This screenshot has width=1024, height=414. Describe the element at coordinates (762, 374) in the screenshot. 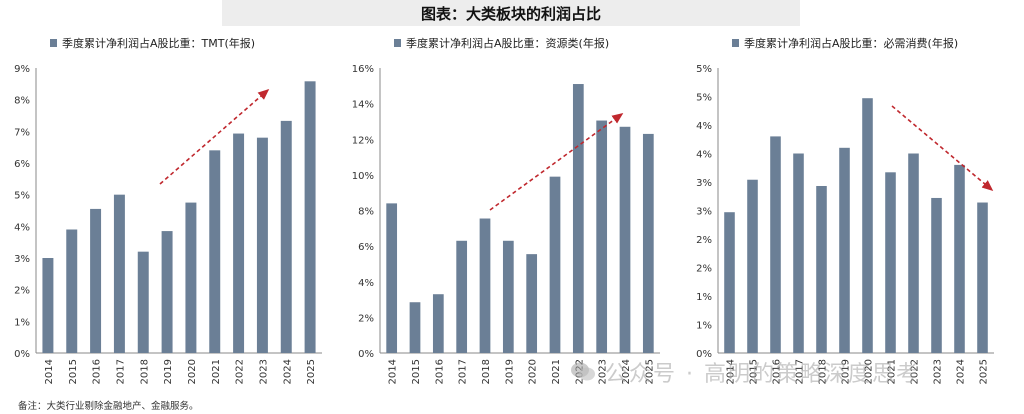

I see `watermark-text: 公众号 · 高明的策略深度思考` at that location.